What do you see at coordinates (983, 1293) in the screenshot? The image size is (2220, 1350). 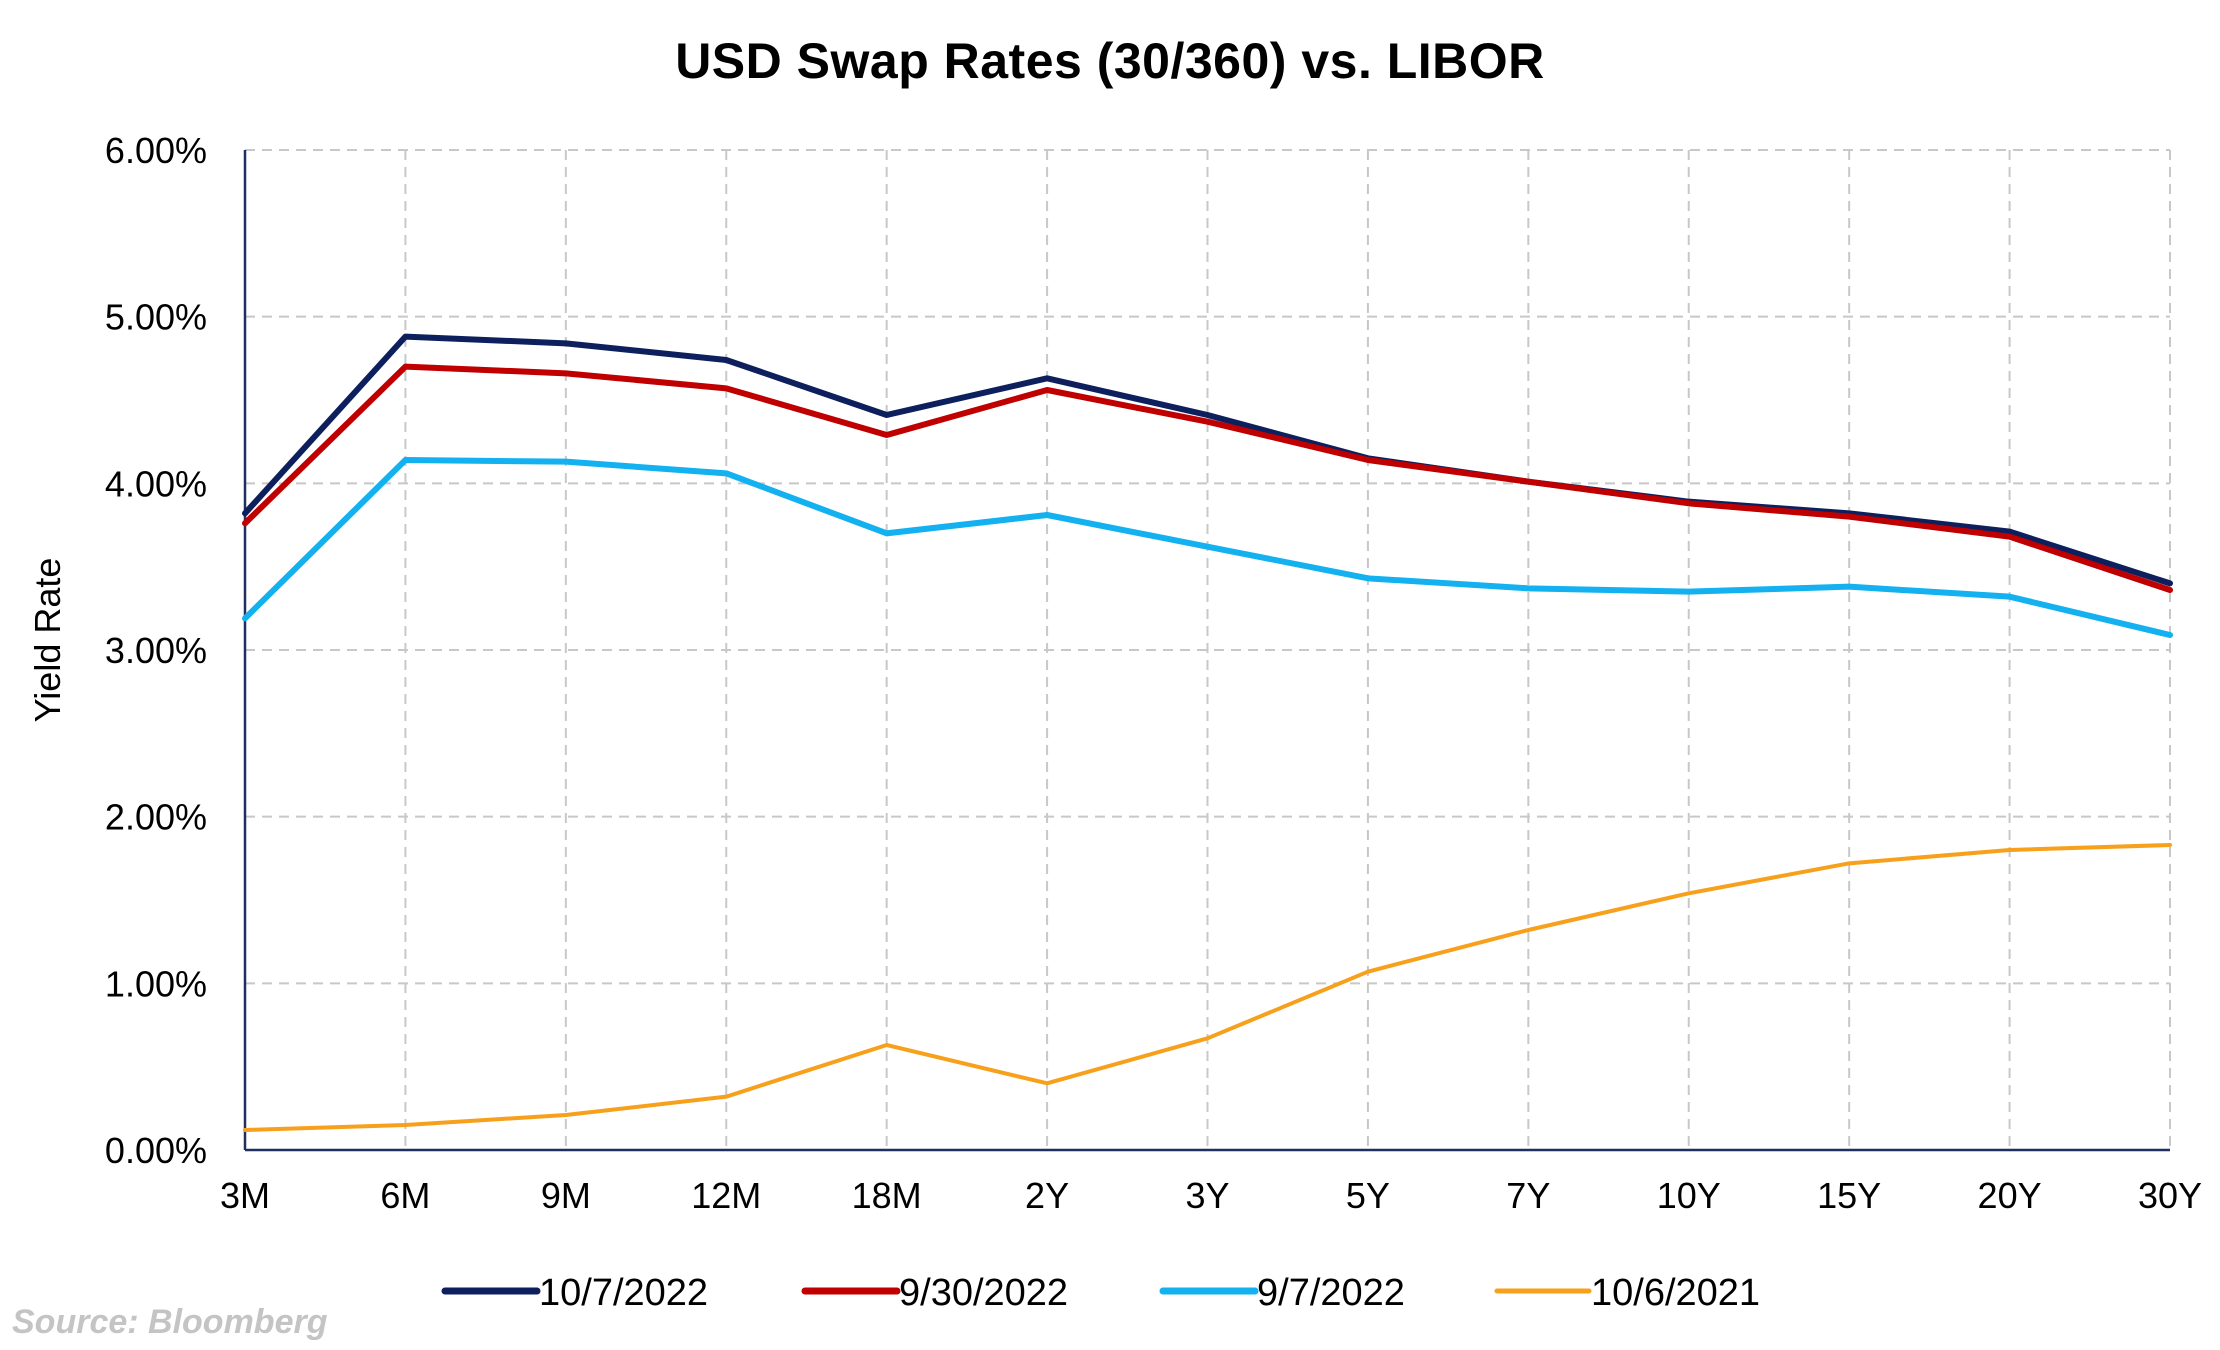 I see `legend-label: 9/30/2022` at bounding box center [983, 1293].